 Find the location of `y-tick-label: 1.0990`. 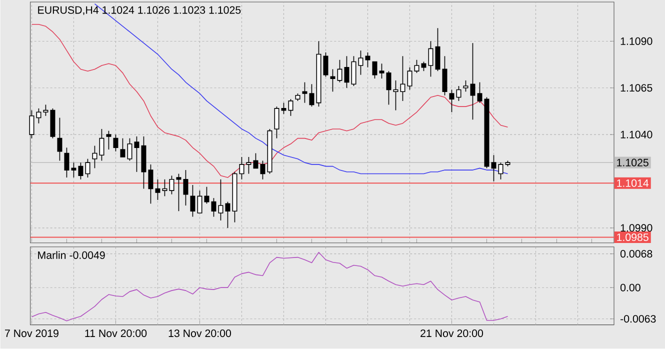

y-tick-label: 1.0990 is located at coordinates (636, 228).